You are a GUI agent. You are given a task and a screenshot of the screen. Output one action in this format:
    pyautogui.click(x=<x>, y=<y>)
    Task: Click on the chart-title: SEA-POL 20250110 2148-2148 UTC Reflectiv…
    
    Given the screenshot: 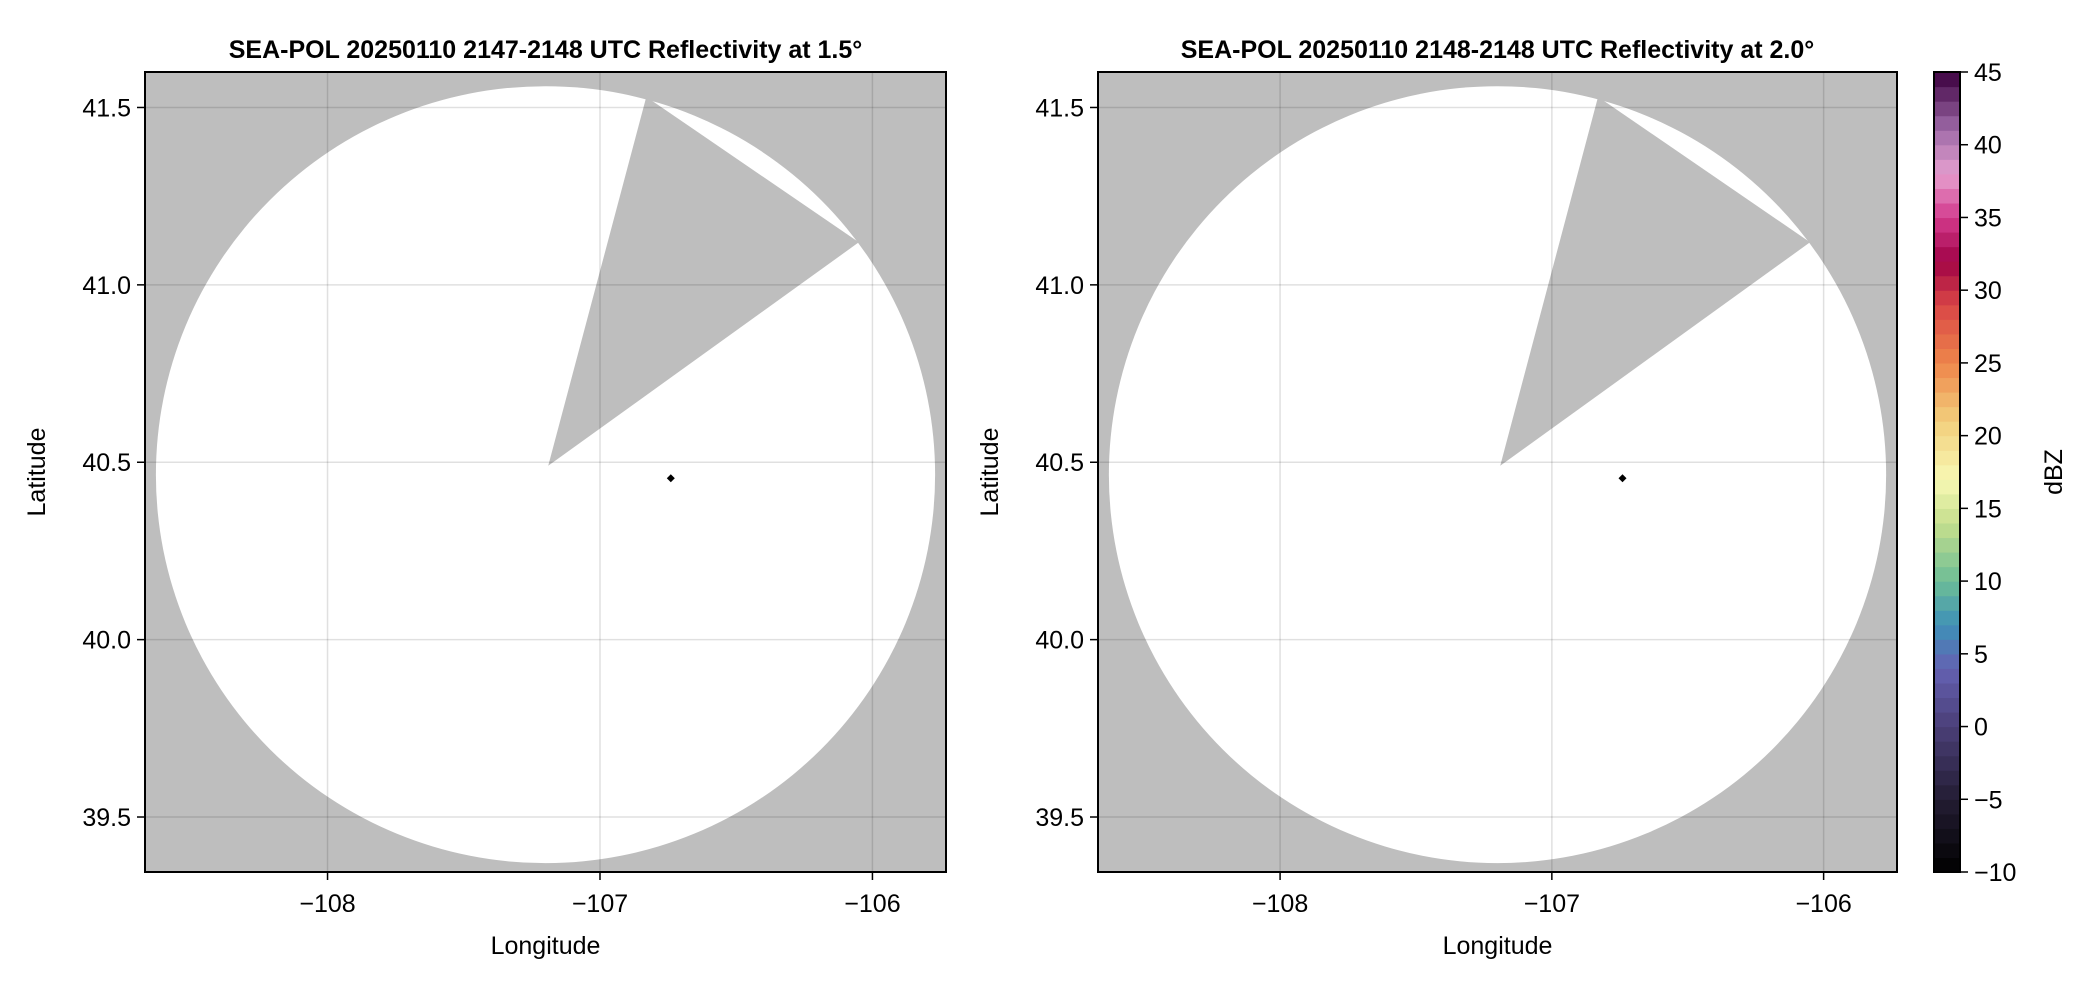 What is the action you would take?
    pyautogui.click(x=1498, y=50)
    